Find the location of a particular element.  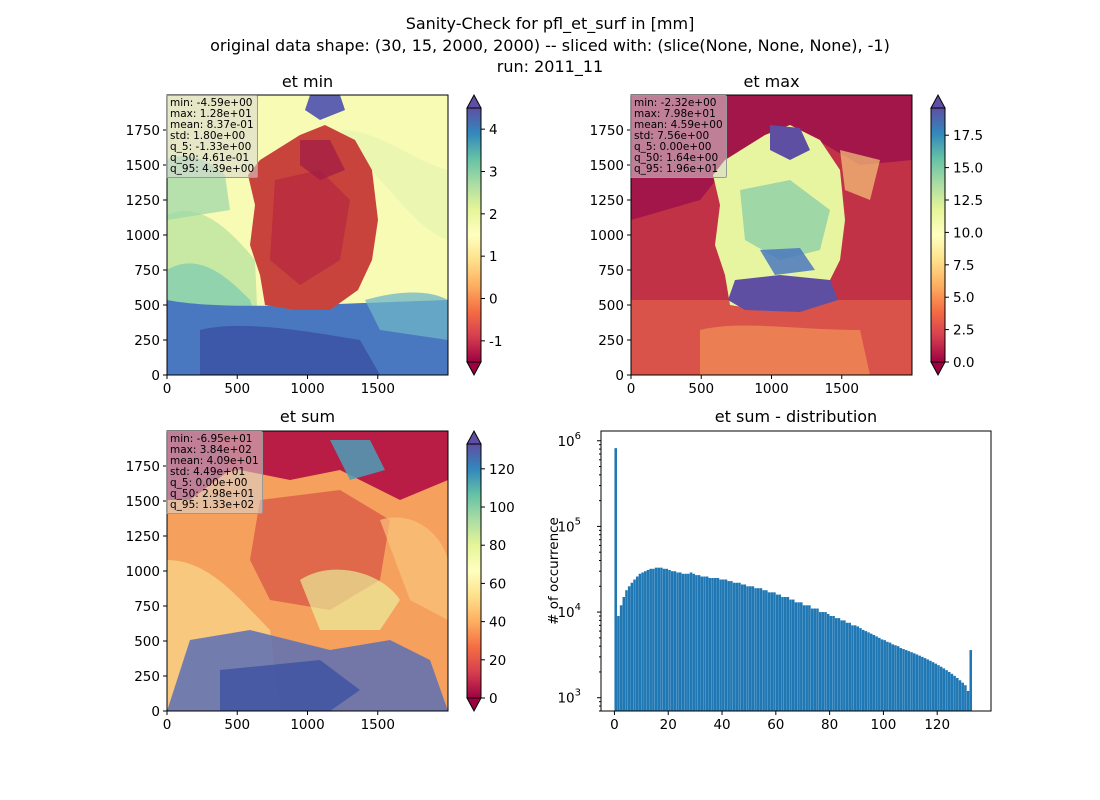

colorbar-tick-label: 0 is located at coordinates (493, 699).